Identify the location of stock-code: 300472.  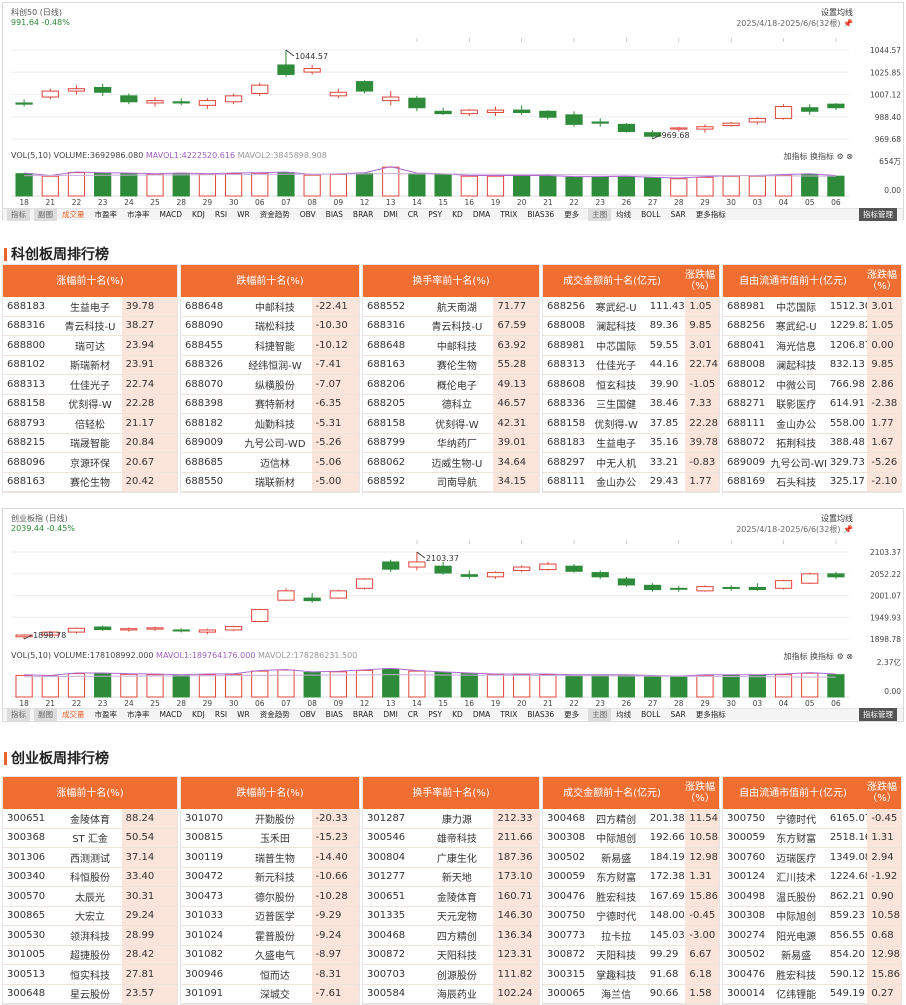
(204, 877).